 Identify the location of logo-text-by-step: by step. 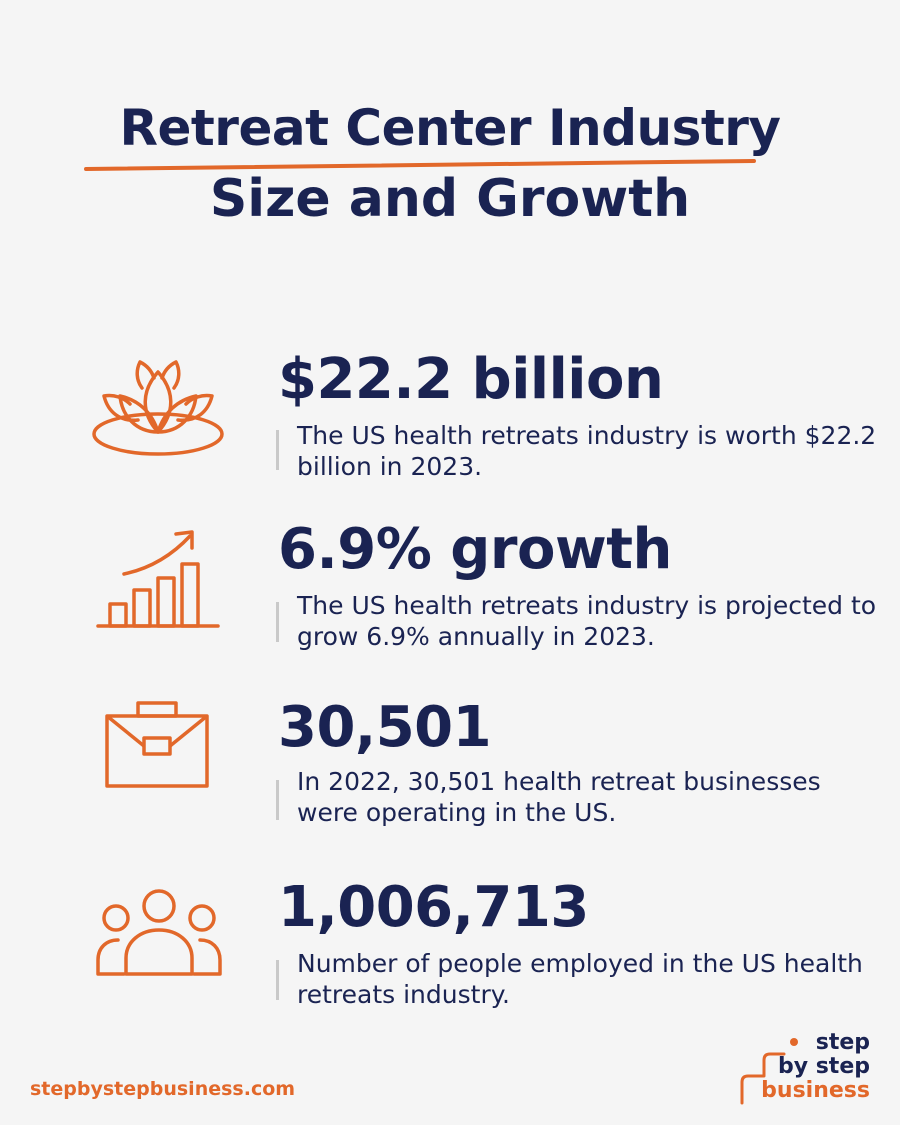
(823, 1066).